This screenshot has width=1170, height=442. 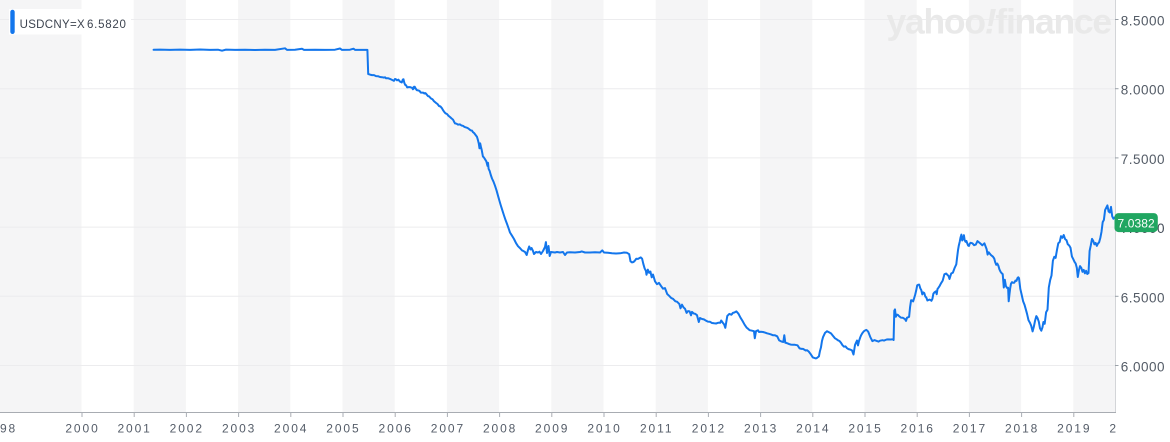 What do you see at coordinates (1126, 429) in the screenshot?
I see `svg-text: 2020` at bounding box center [1126, 429].